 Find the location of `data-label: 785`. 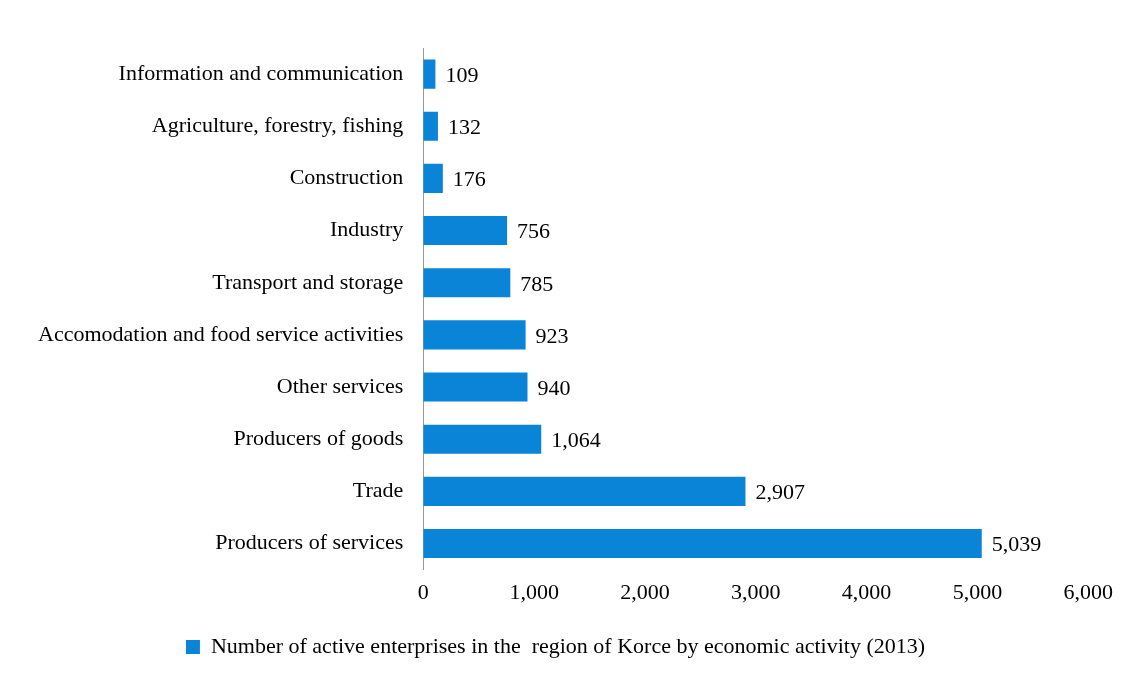

data-label: 785 is located at coordinates (537, 283).